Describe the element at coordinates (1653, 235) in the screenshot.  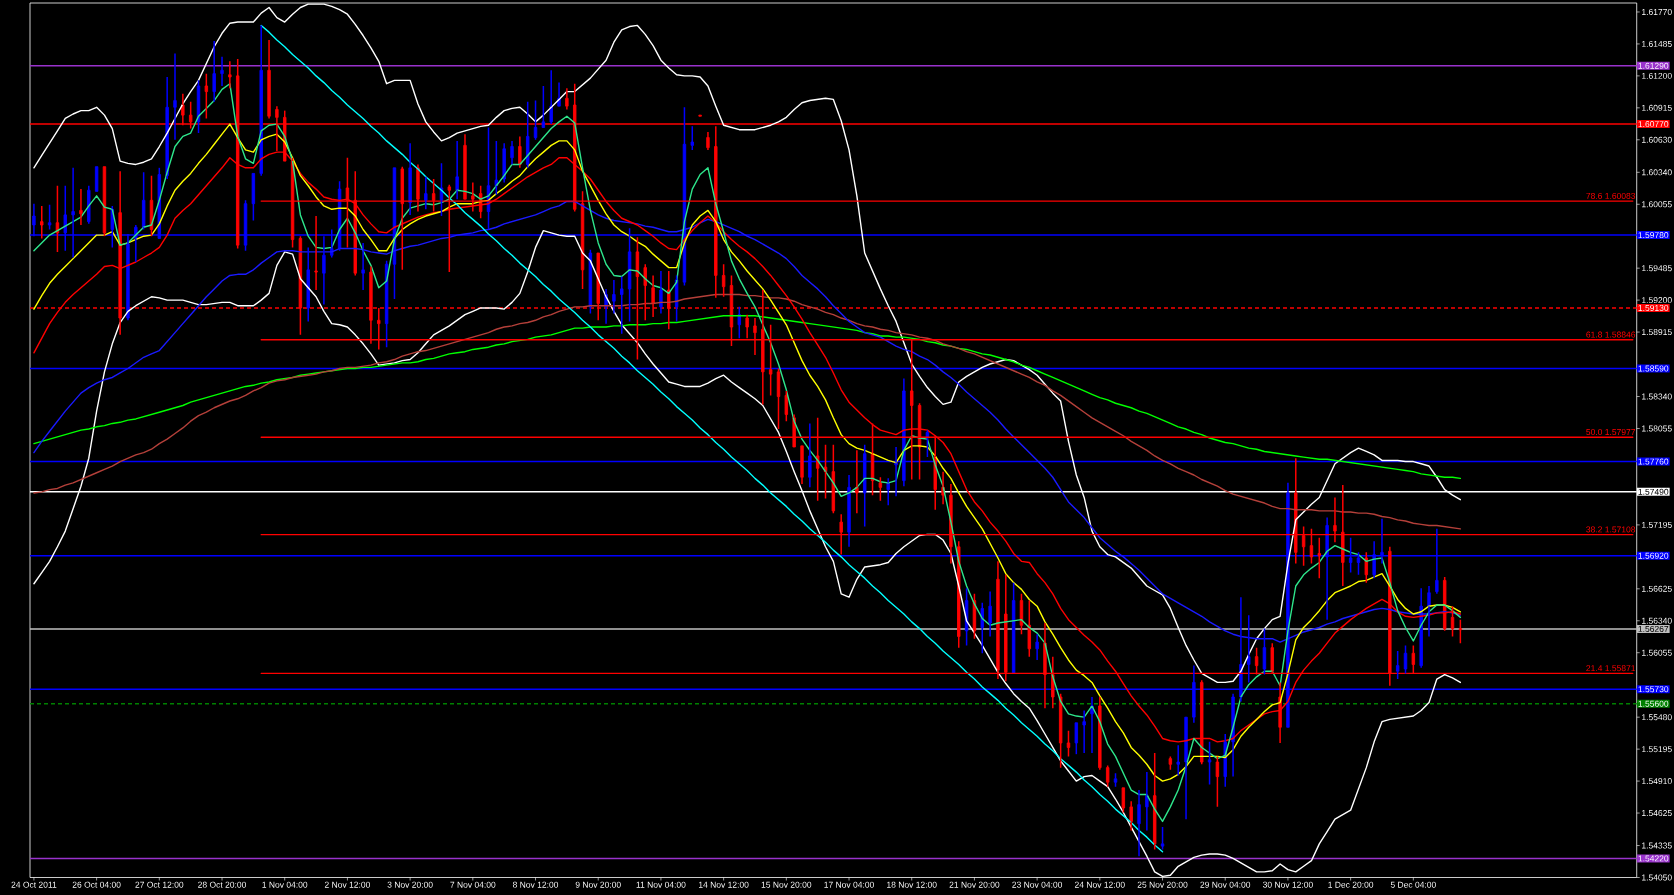
I see `ref-line-label: 1.59780` at that location.